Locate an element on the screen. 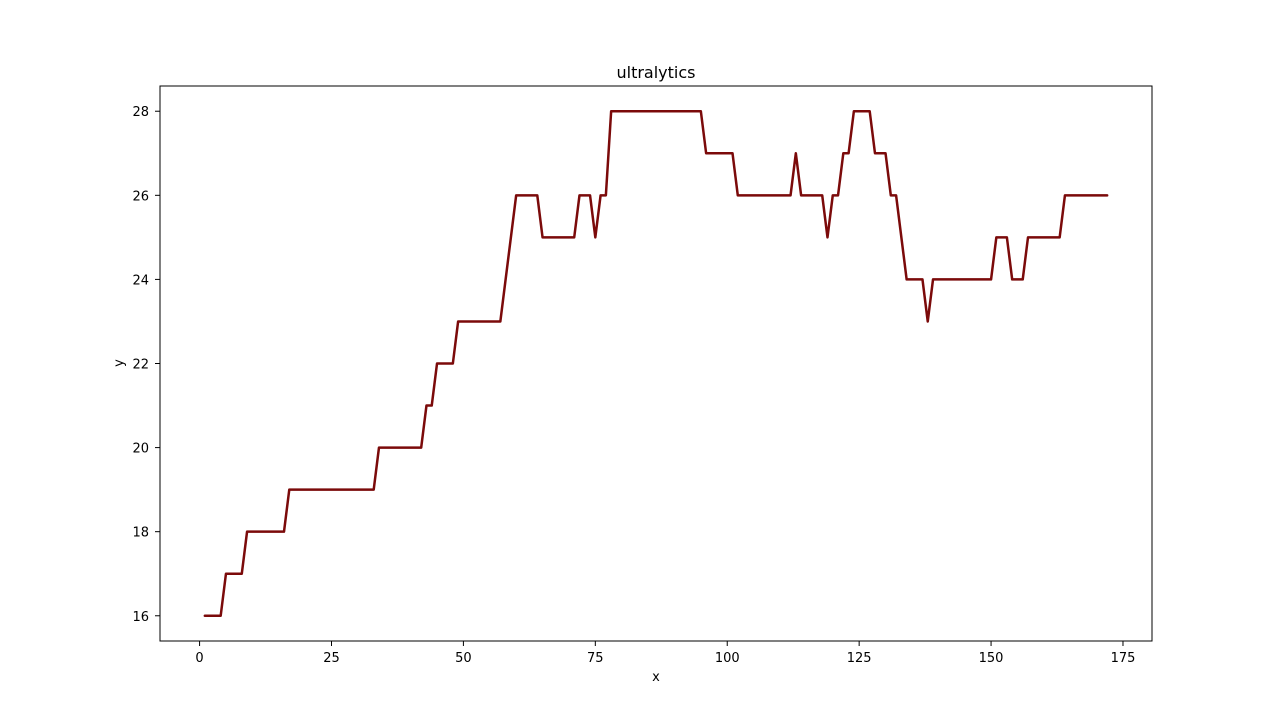  x-tick-label: 50 is located at coordinates (463, 658).